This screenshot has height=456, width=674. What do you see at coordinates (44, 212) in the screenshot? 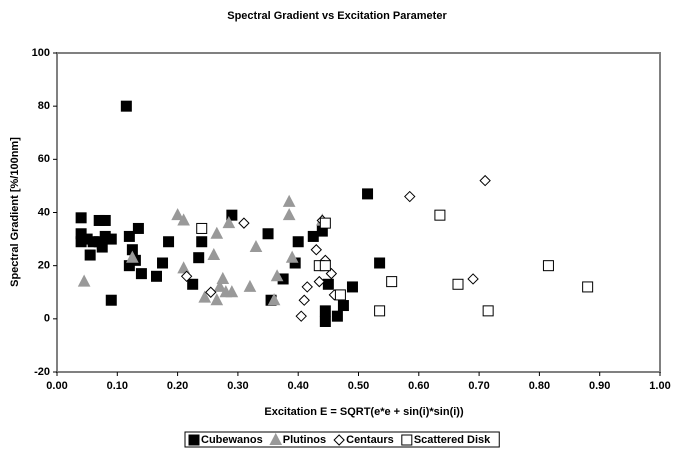
I see `y-tick-label: 40` at bounding box center [44, 212].